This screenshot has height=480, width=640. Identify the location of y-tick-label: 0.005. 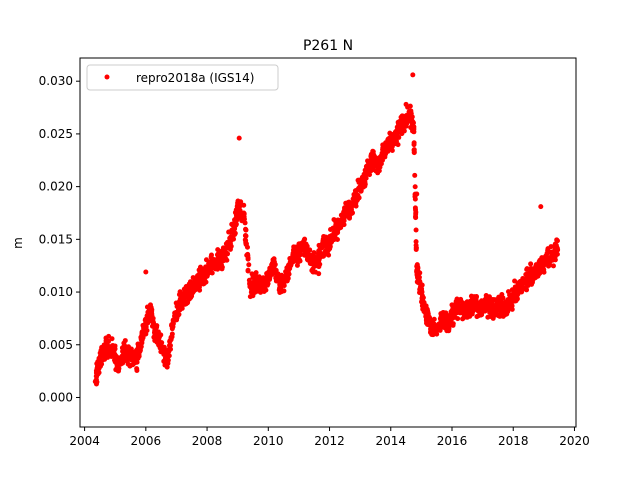
(56, 345).